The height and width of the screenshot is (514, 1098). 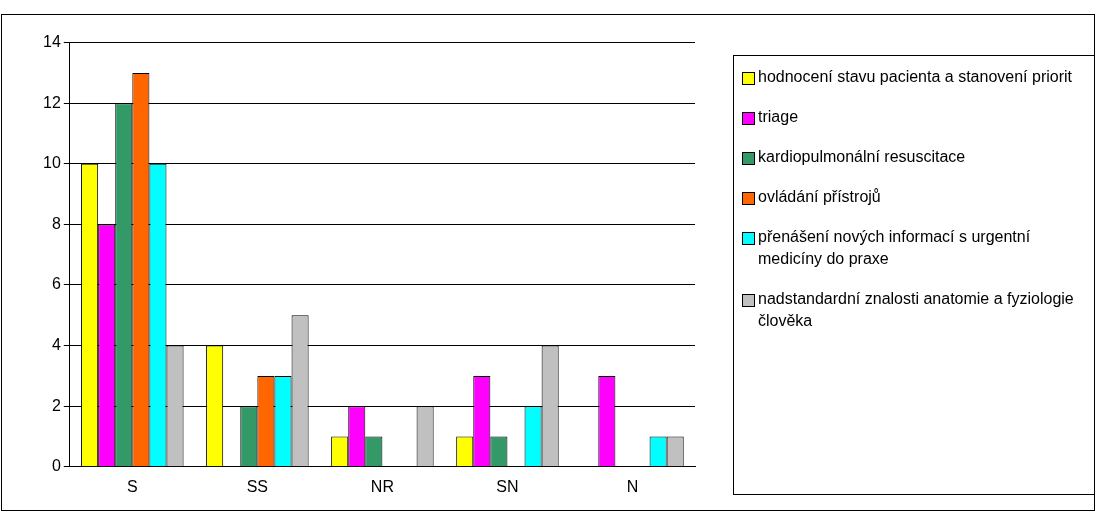 What do you see at coordinates (915, 77) in the screenshot?
I see `legend-label: hodnocení stavu pacienta a stanovení priorit` at bounding box center [915, 77].